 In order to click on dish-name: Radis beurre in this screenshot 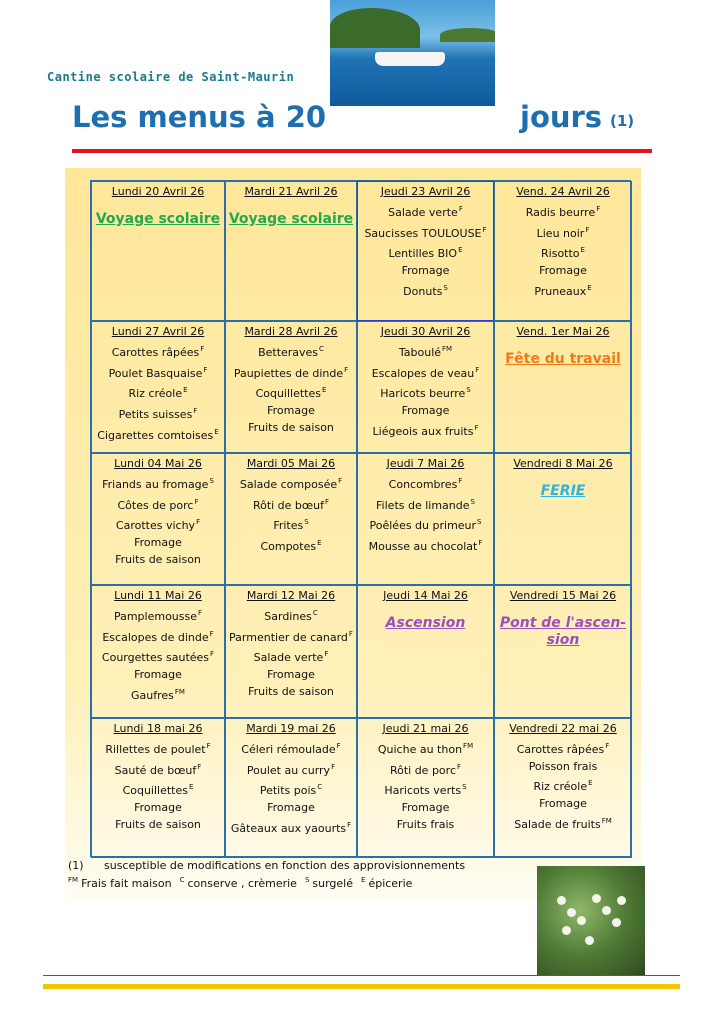, I will do `click(560, 212)`.